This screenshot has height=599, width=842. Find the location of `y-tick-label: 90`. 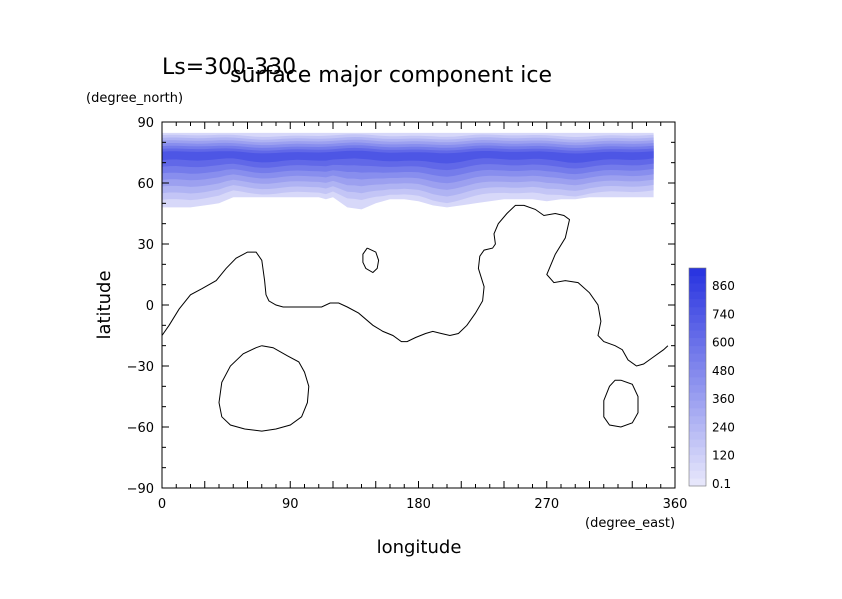

y-tick-label: 90 is located at coordinates (145, 123).